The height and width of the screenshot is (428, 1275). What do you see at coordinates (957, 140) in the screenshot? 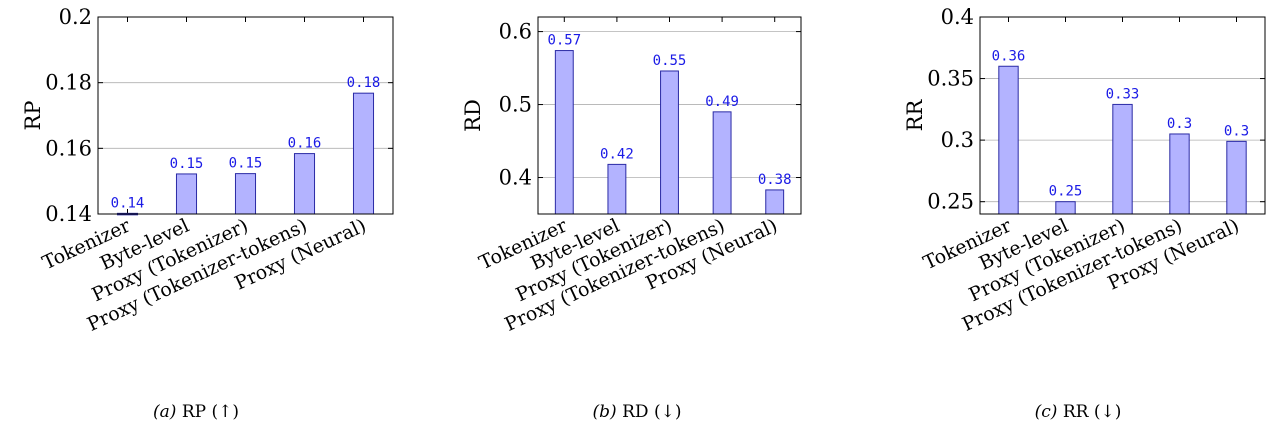
I see `y-tick-label: 0.3` at bounding box center [957, 140].